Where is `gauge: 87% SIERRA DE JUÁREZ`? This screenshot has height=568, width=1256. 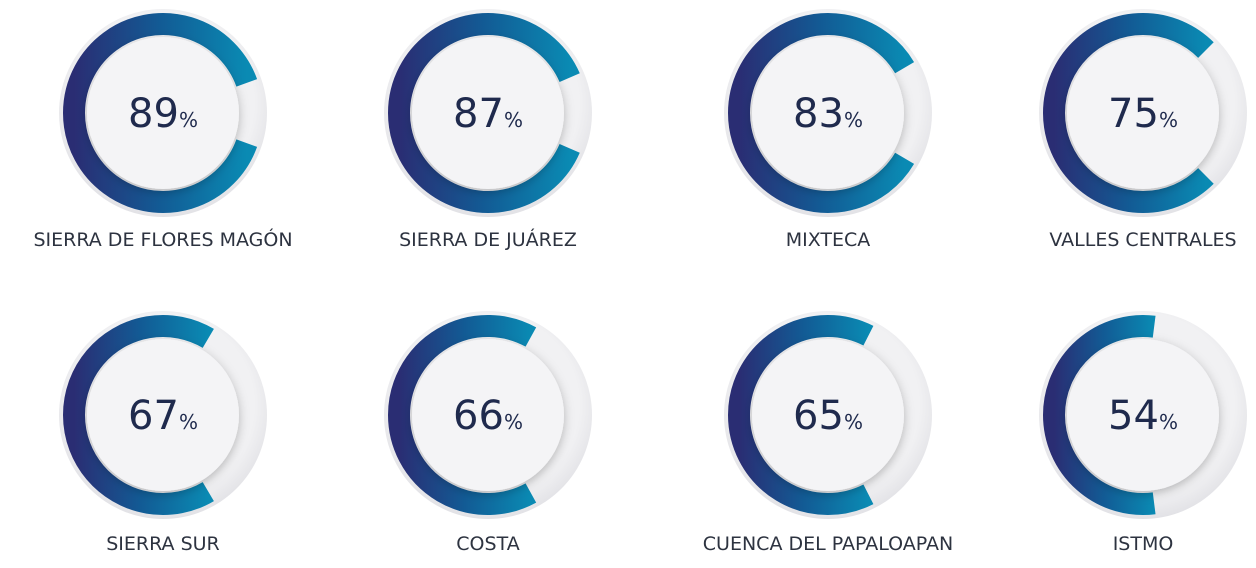 gauge: 87% SIERRA DE JUÁREZ is located at coordinates (488, 130).